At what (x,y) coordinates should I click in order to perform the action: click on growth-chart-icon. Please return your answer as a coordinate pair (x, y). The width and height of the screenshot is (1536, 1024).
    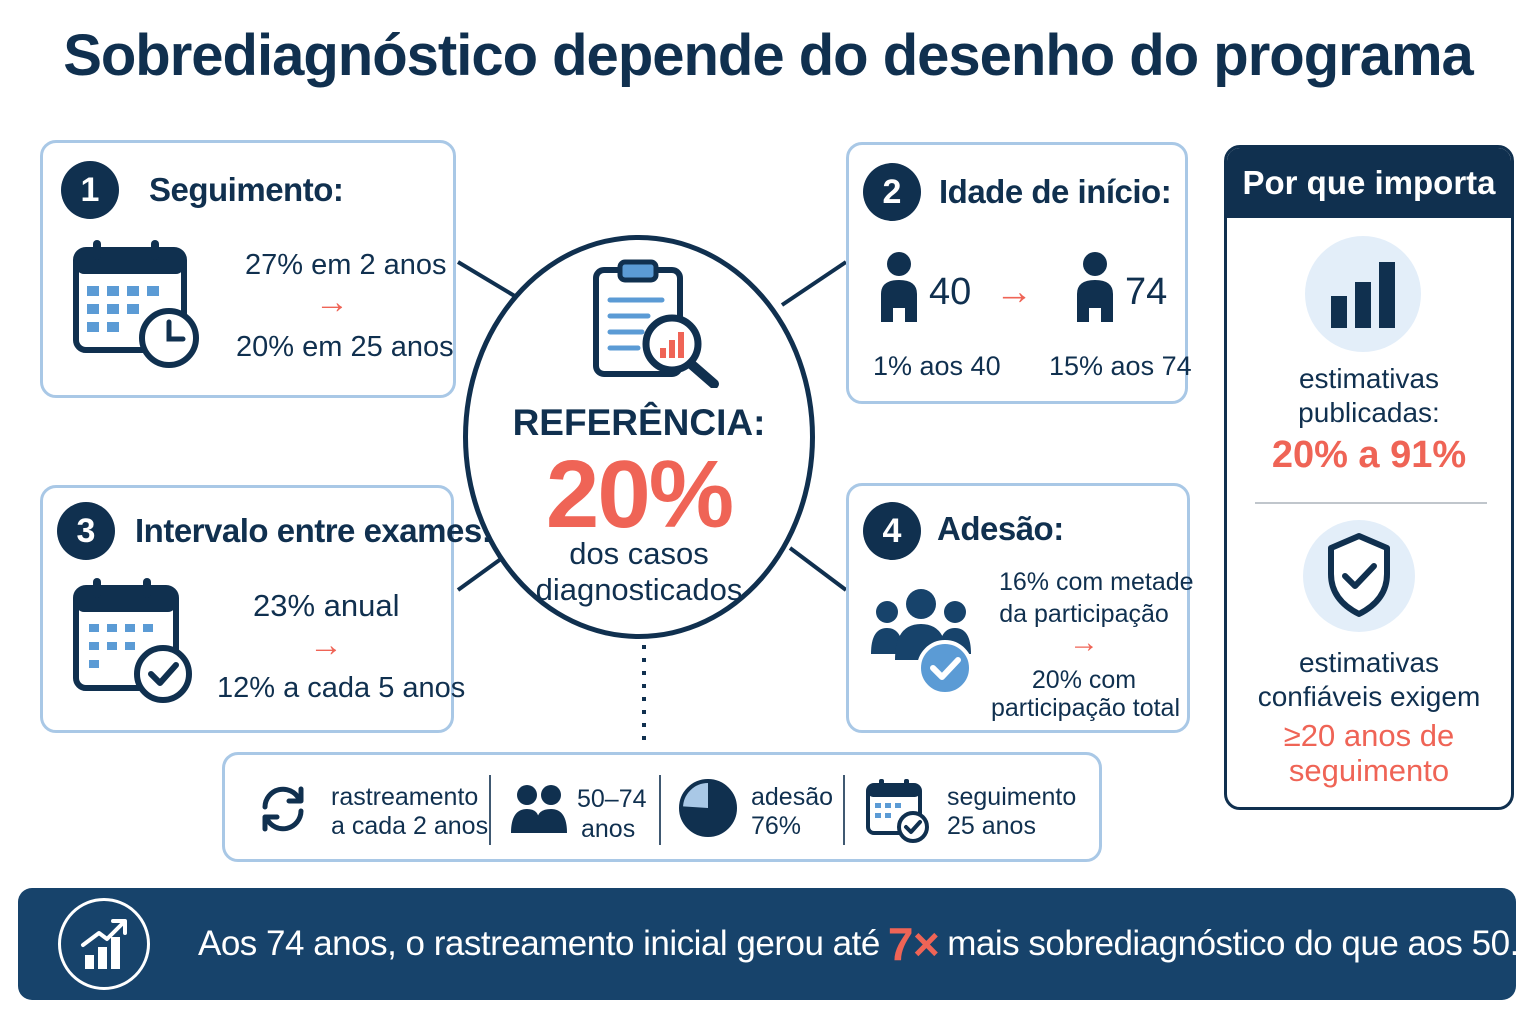
    Looking at the image, I should click on (104, 944).